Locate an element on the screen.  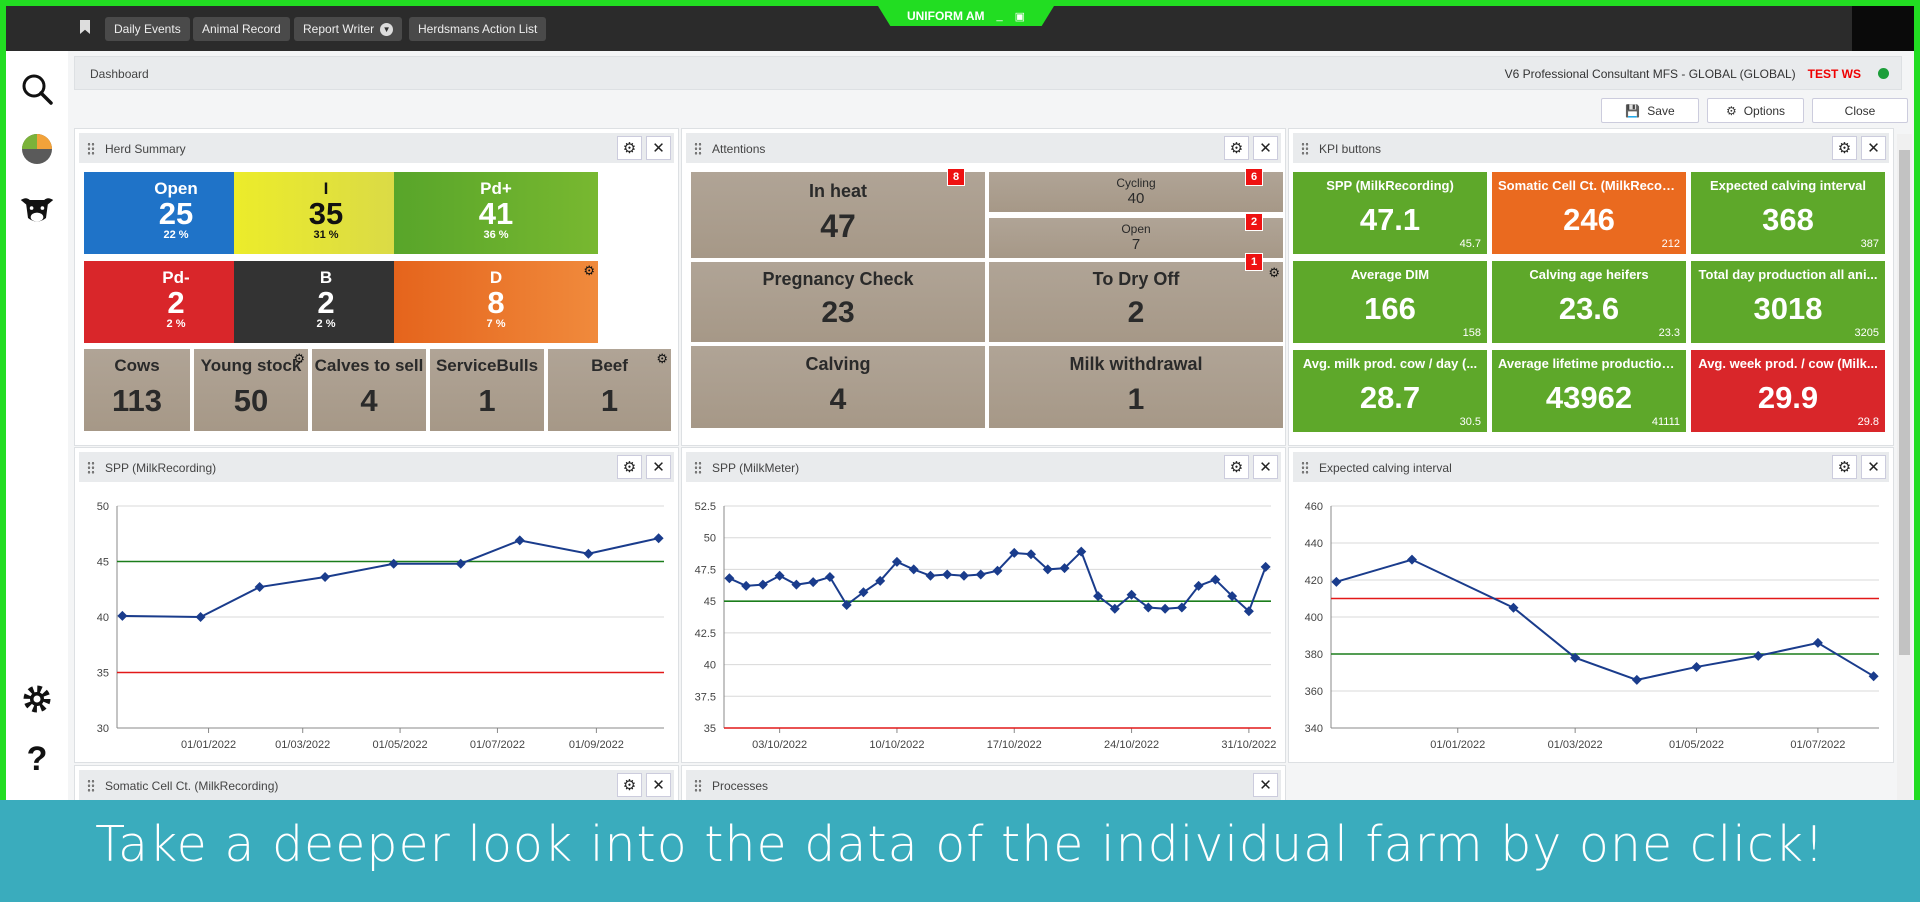
vertical-scrollbar is located at coordinates (1904, 470).